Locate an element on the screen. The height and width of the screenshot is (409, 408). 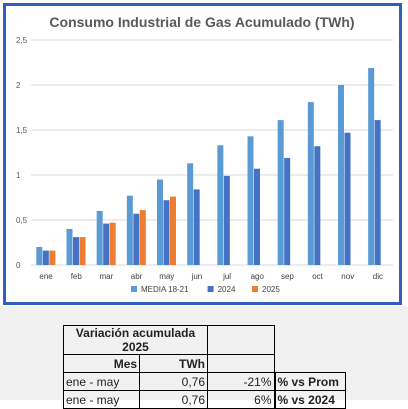
header-twh: TWh is located at coordinates (173, 363).